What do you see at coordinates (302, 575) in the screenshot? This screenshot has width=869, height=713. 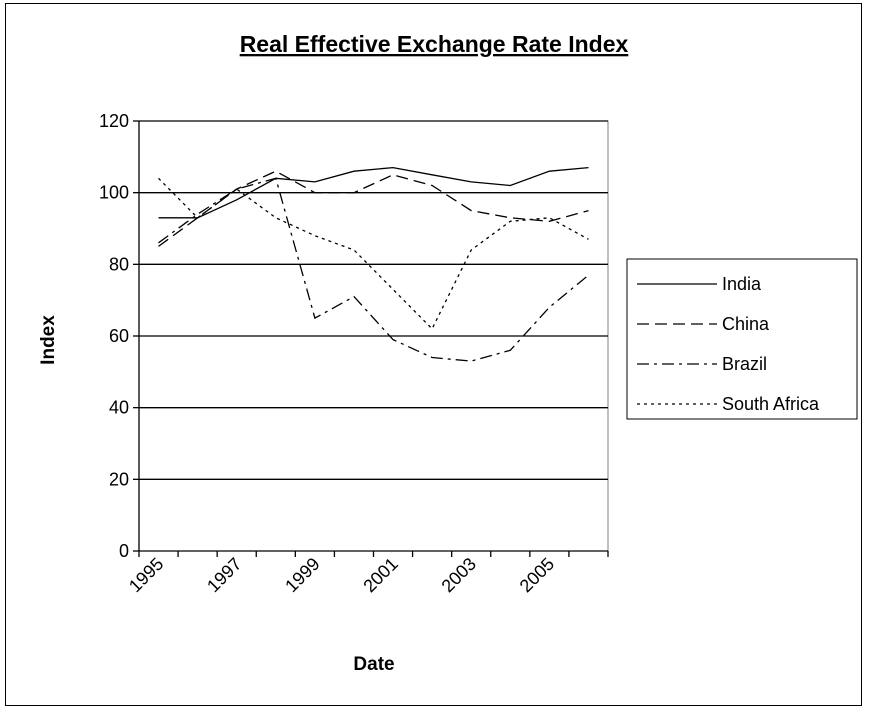 I see `x-tick-label: 1999` at bounding box center [302, 575].